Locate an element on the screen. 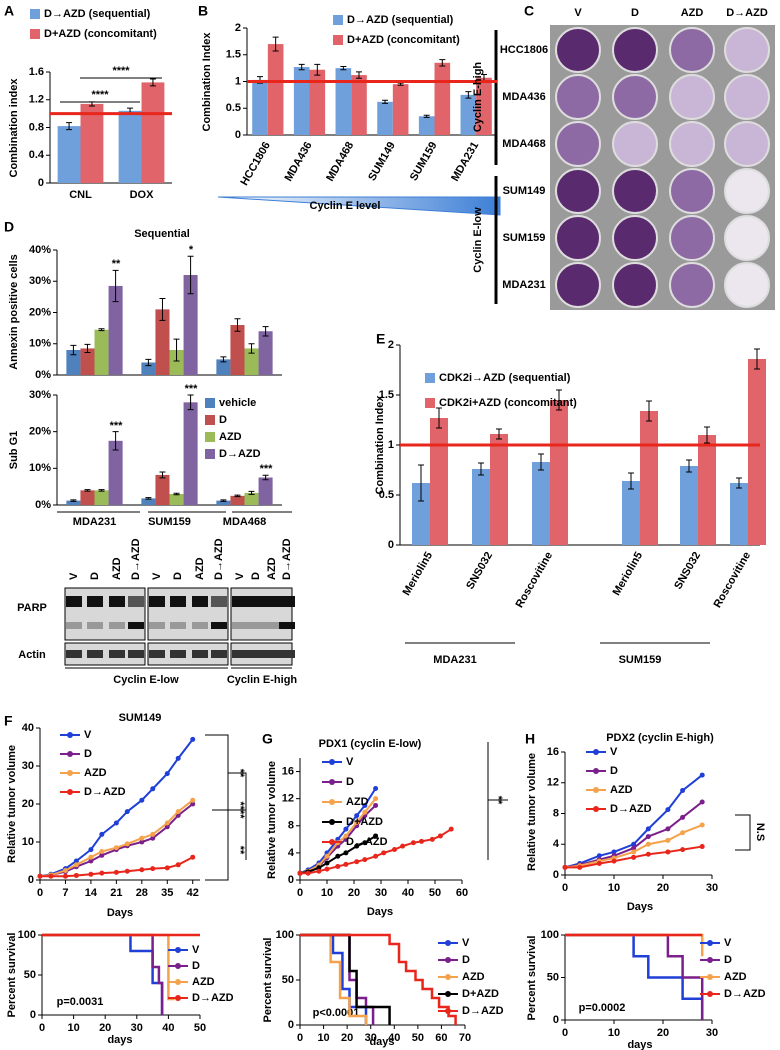 Image resolution: width=780 pixels, height=1050 pixels. legend-label: D→AZD is located at coordinates (483, 1011).